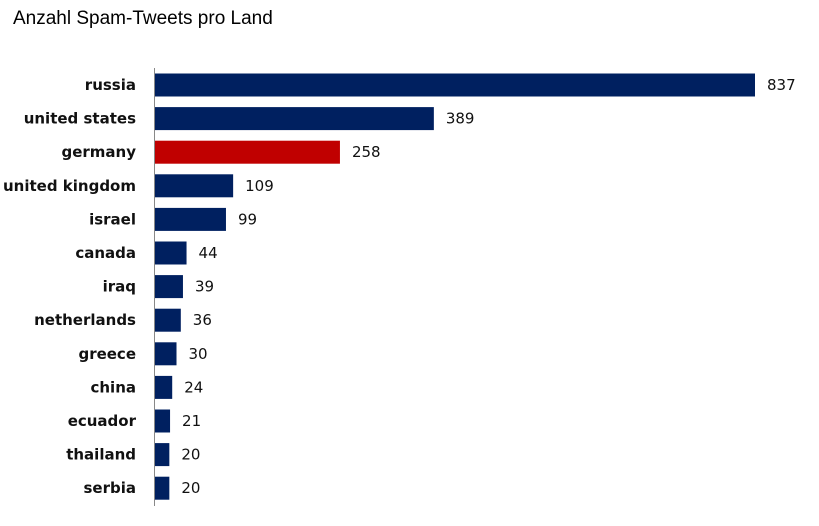 The width and height of the screenshot is (819, 526). I want to click on bar-serbia, so click(162, 488).